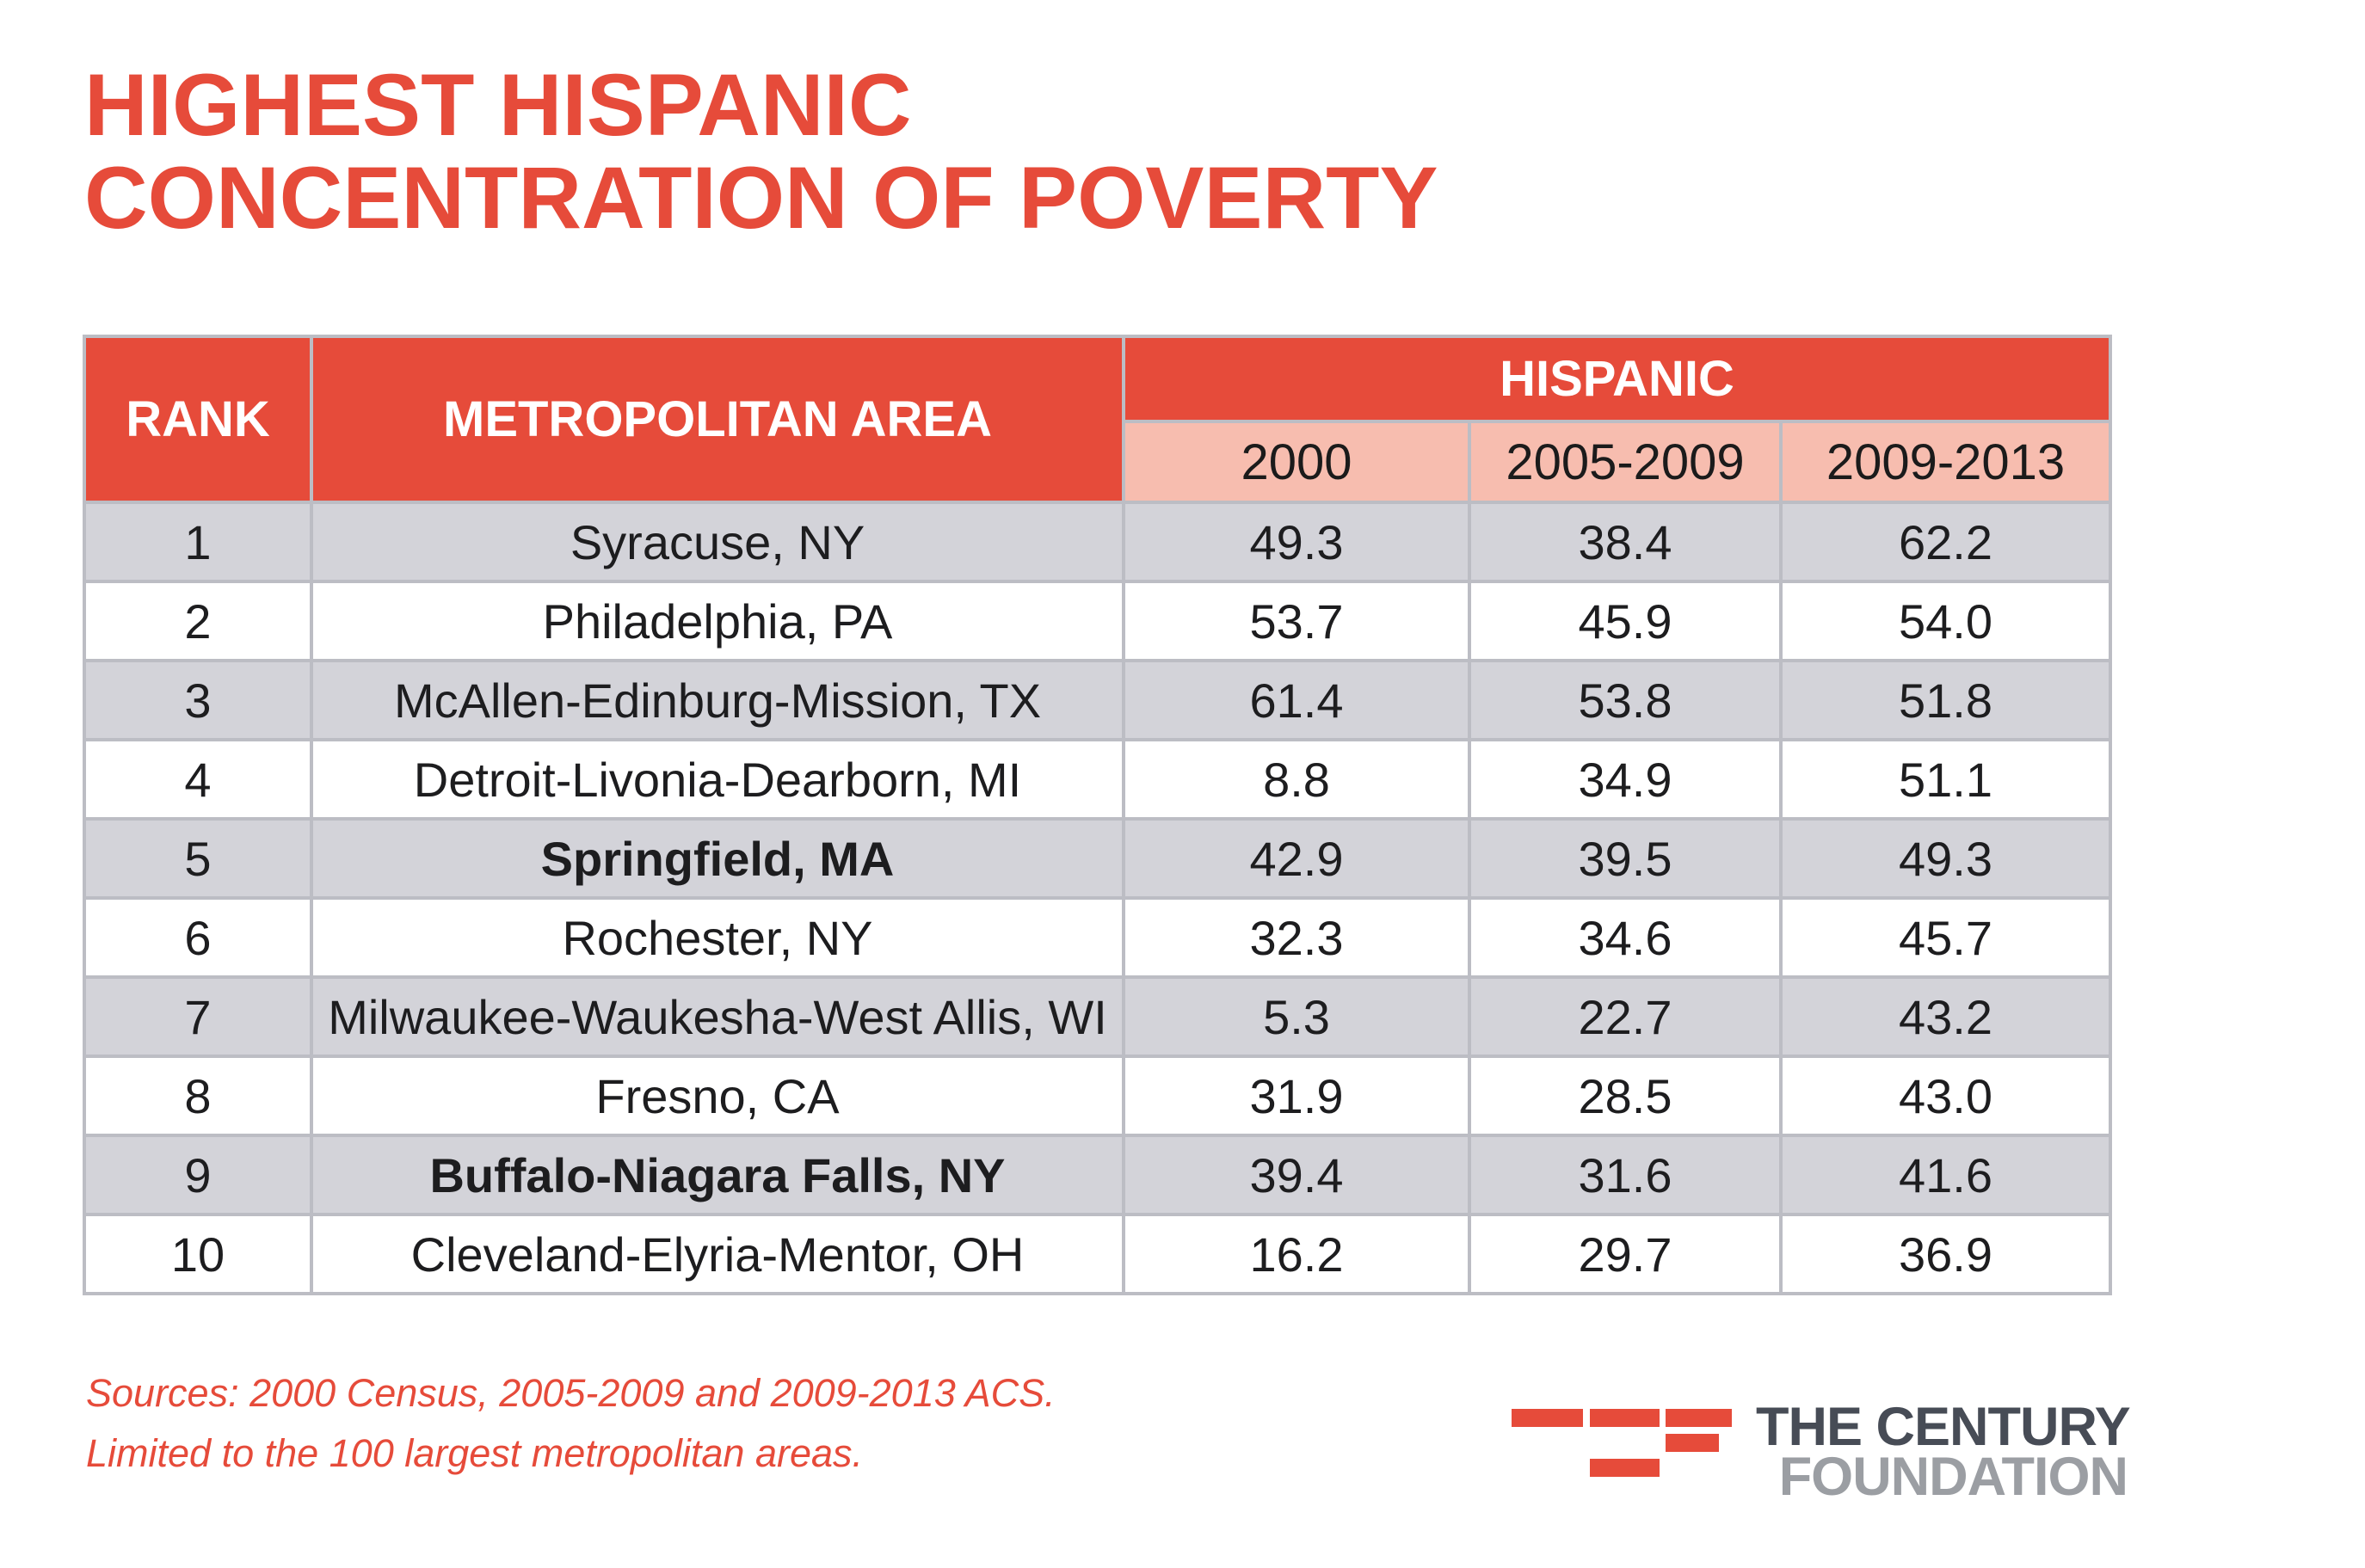 This screenshot has width=2365, height=1568. I want to click on cell-metro-area: Springfield, MA, so click(717, 858).